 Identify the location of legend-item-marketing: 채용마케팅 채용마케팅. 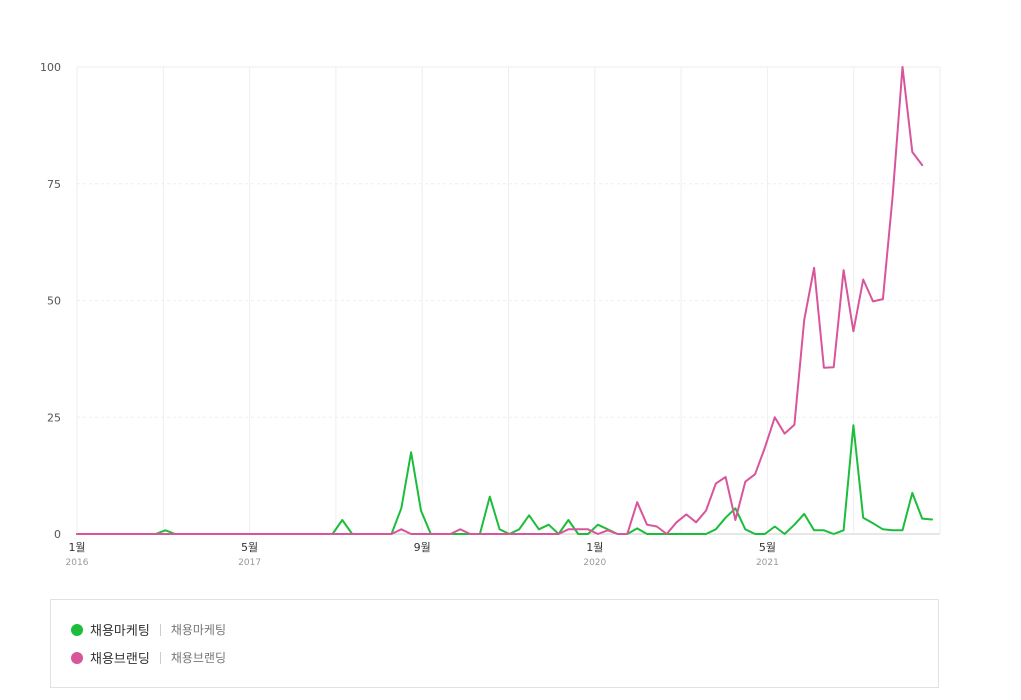
(148, 629).